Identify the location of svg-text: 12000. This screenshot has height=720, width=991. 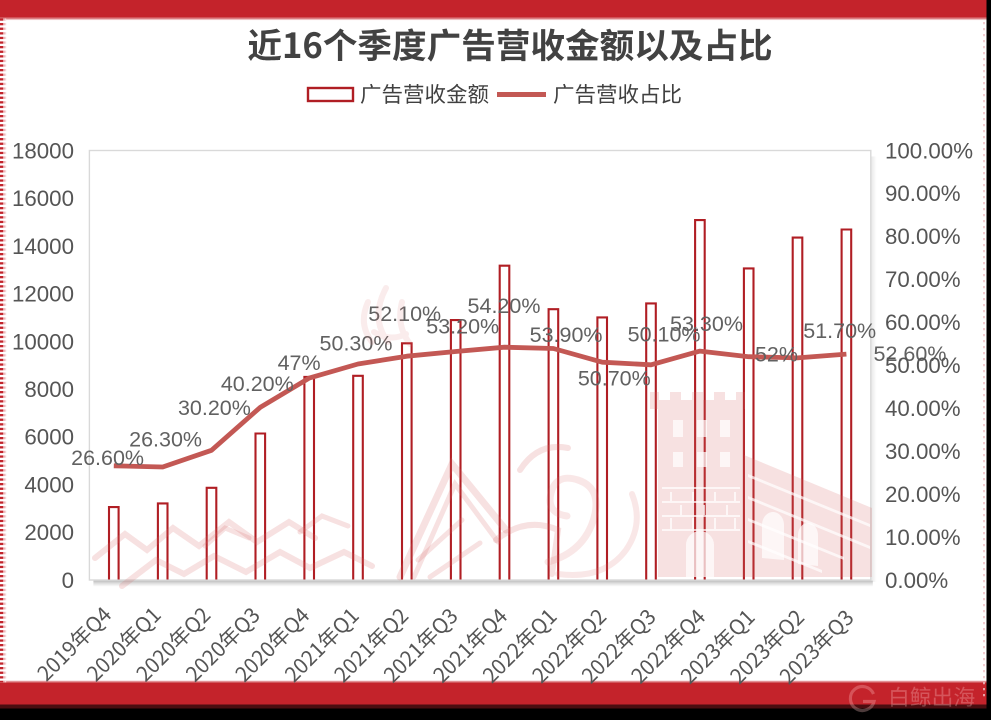
(43, 294).